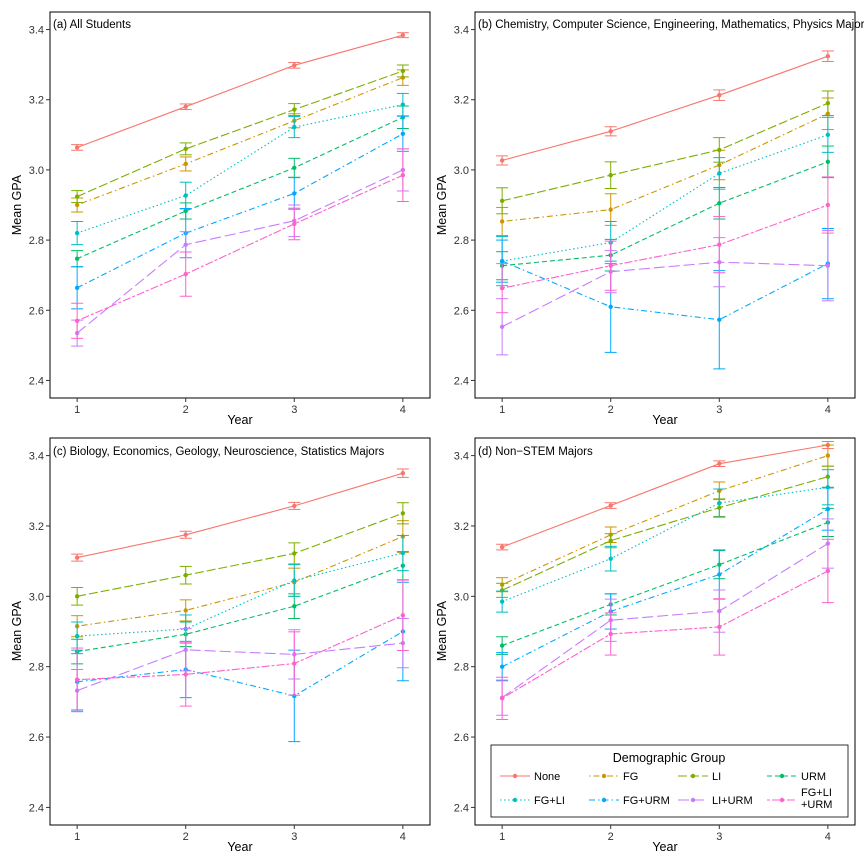  Describe the element at coordinates (461, 31) in the screenshot. I see `panel-b-ytick-label: 3.4` at that location.